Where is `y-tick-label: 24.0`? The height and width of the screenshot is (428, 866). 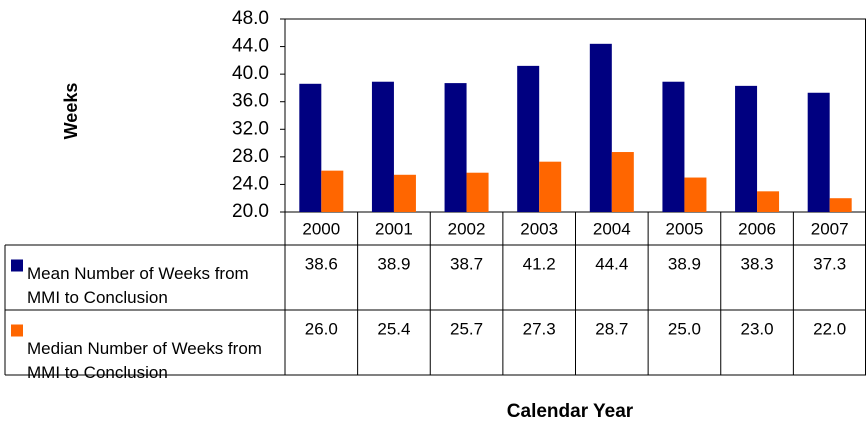
y-tick-label: 24.0 is located at coordinates (250, 183).